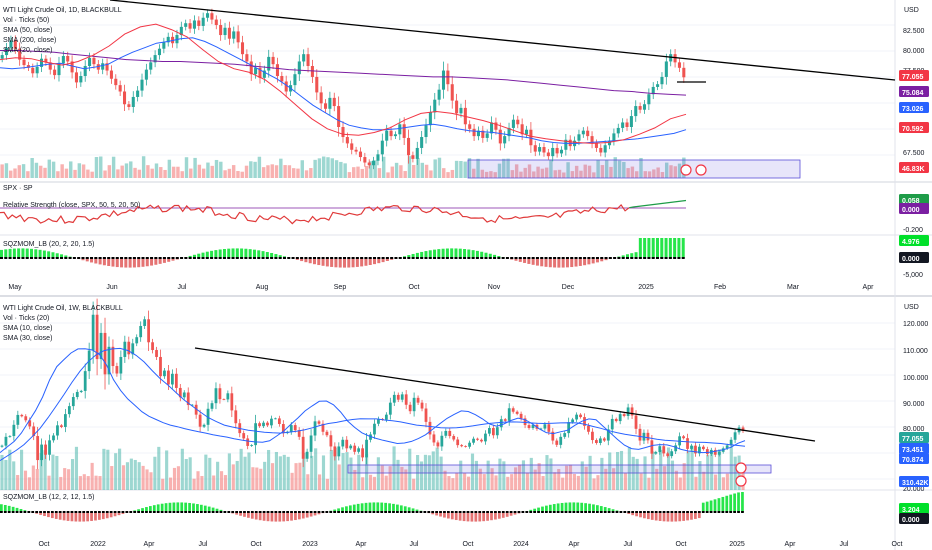 Image resolution: width=932 pixels, height=550 pixels. Describe the element at coordinates (911, 242) in the screenshot. I see `tag-text: 4.976` at that location.